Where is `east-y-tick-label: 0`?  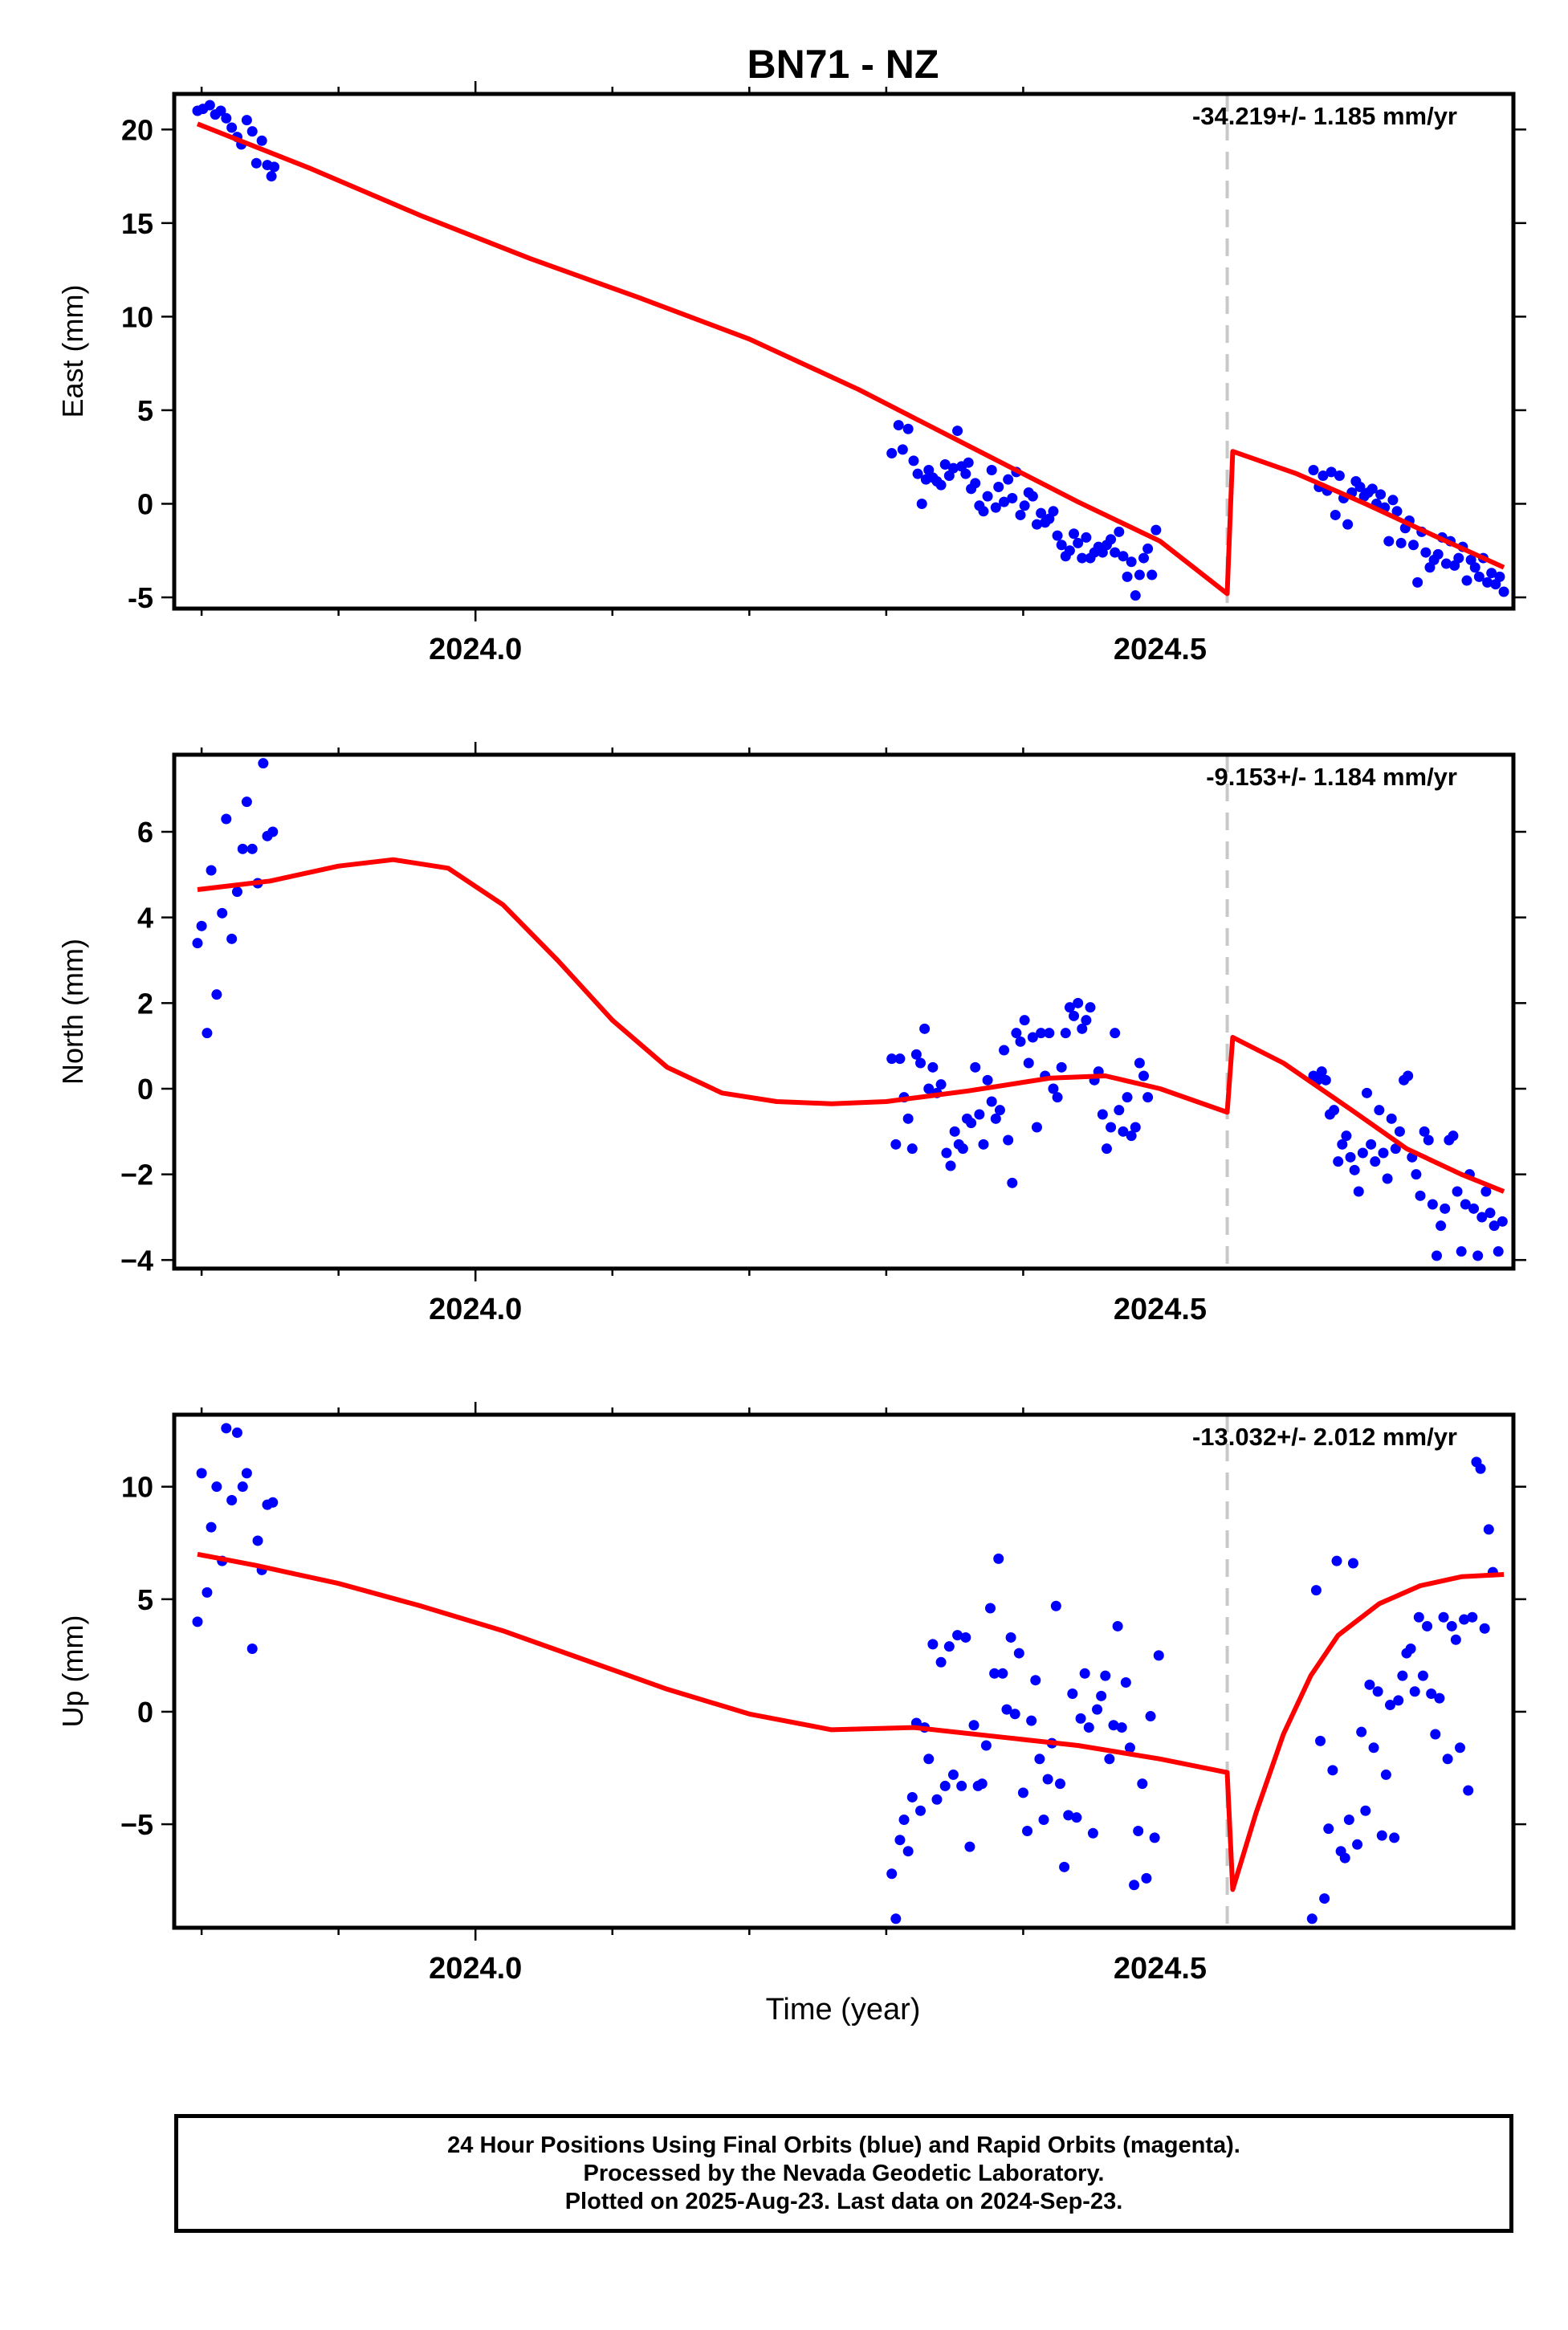 east-y-tick-label: 0 is located at coordinates (145, 503).